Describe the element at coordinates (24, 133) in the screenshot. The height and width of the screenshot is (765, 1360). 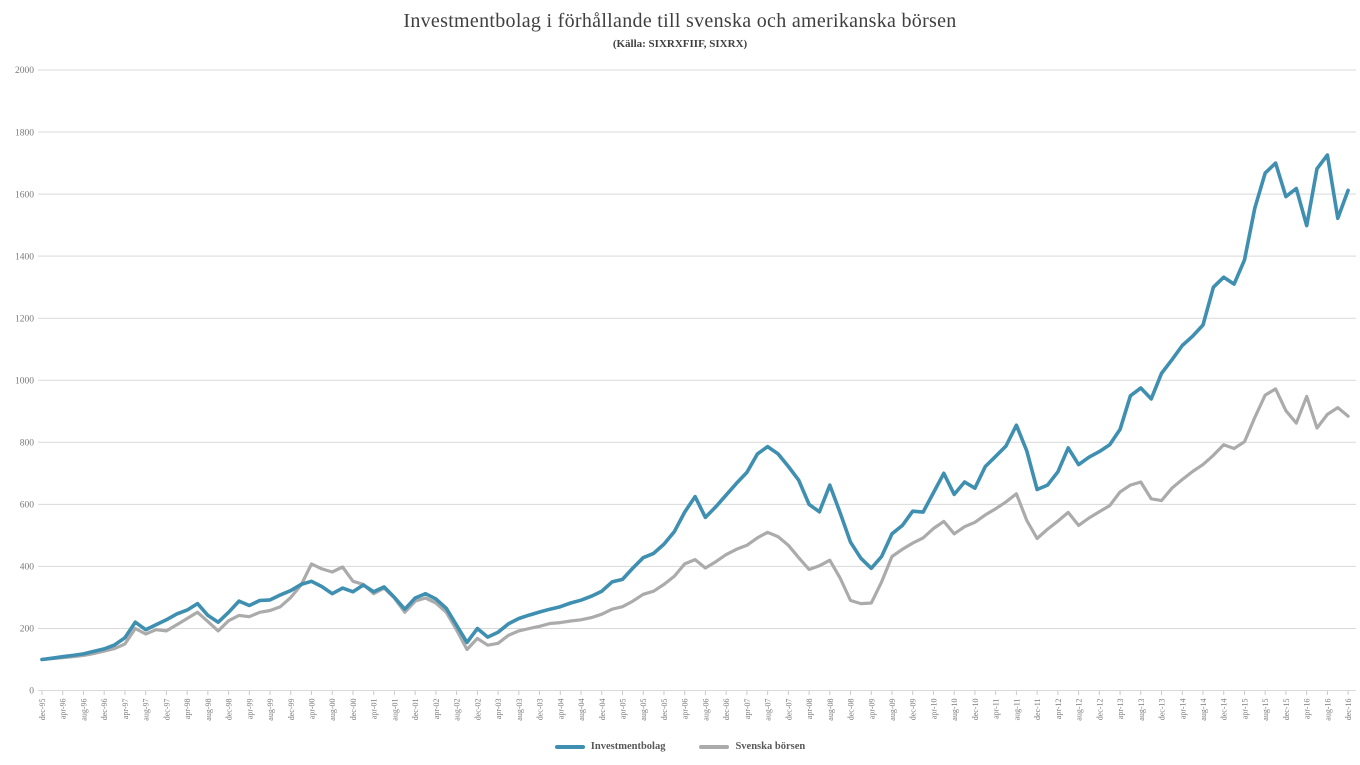
I see `y-axis-tick-label: 1800` at that location.